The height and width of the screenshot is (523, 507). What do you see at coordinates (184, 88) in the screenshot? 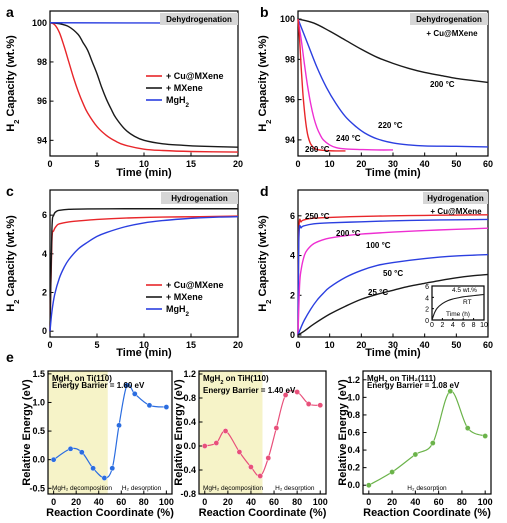
I see `panel-a-legend-label: + MXene` at bounding box center [184, 88].